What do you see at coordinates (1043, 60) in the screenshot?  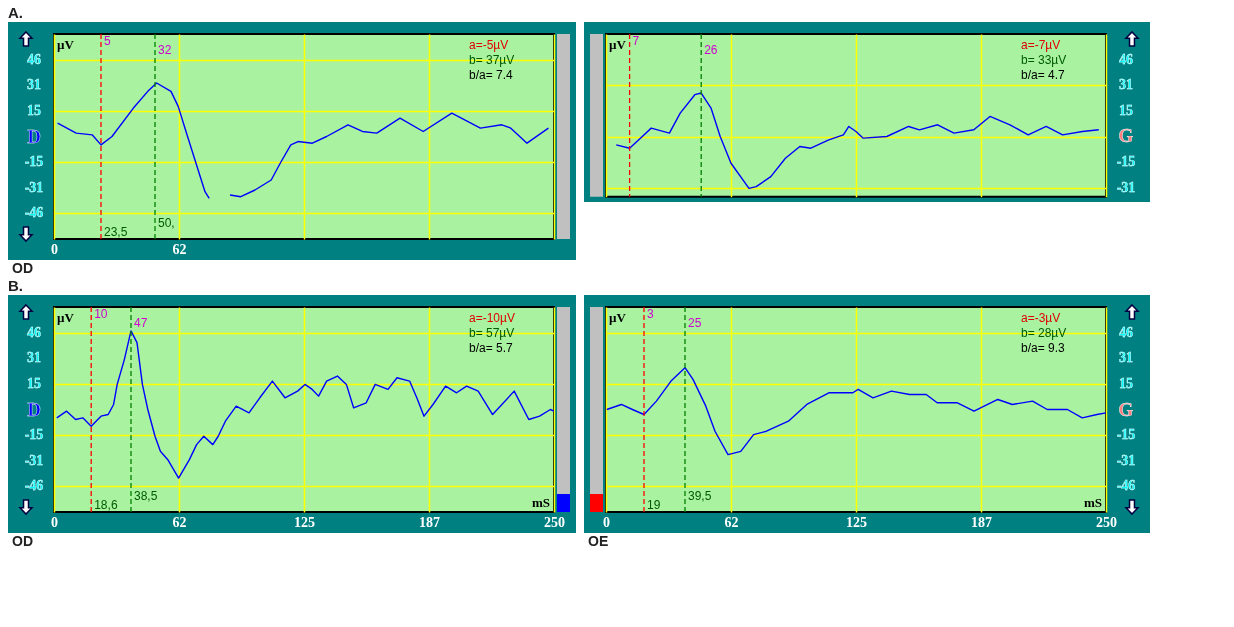 I see `annotation: b= 33µV` at bounding box center [1043, 60].